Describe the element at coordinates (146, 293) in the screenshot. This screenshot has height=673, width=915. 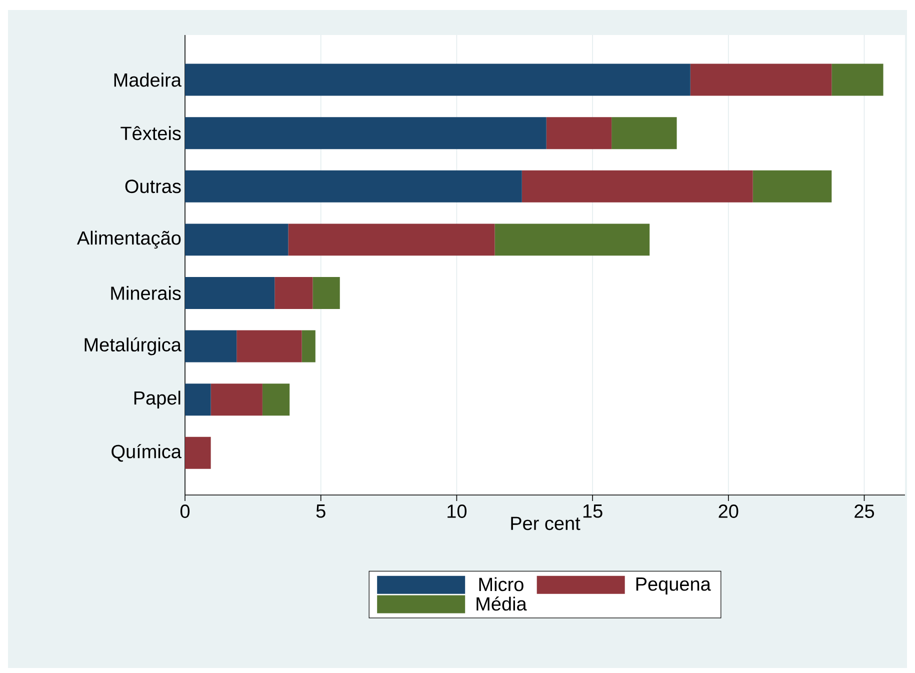
I see `y-tick-label: Minerais` at that location.